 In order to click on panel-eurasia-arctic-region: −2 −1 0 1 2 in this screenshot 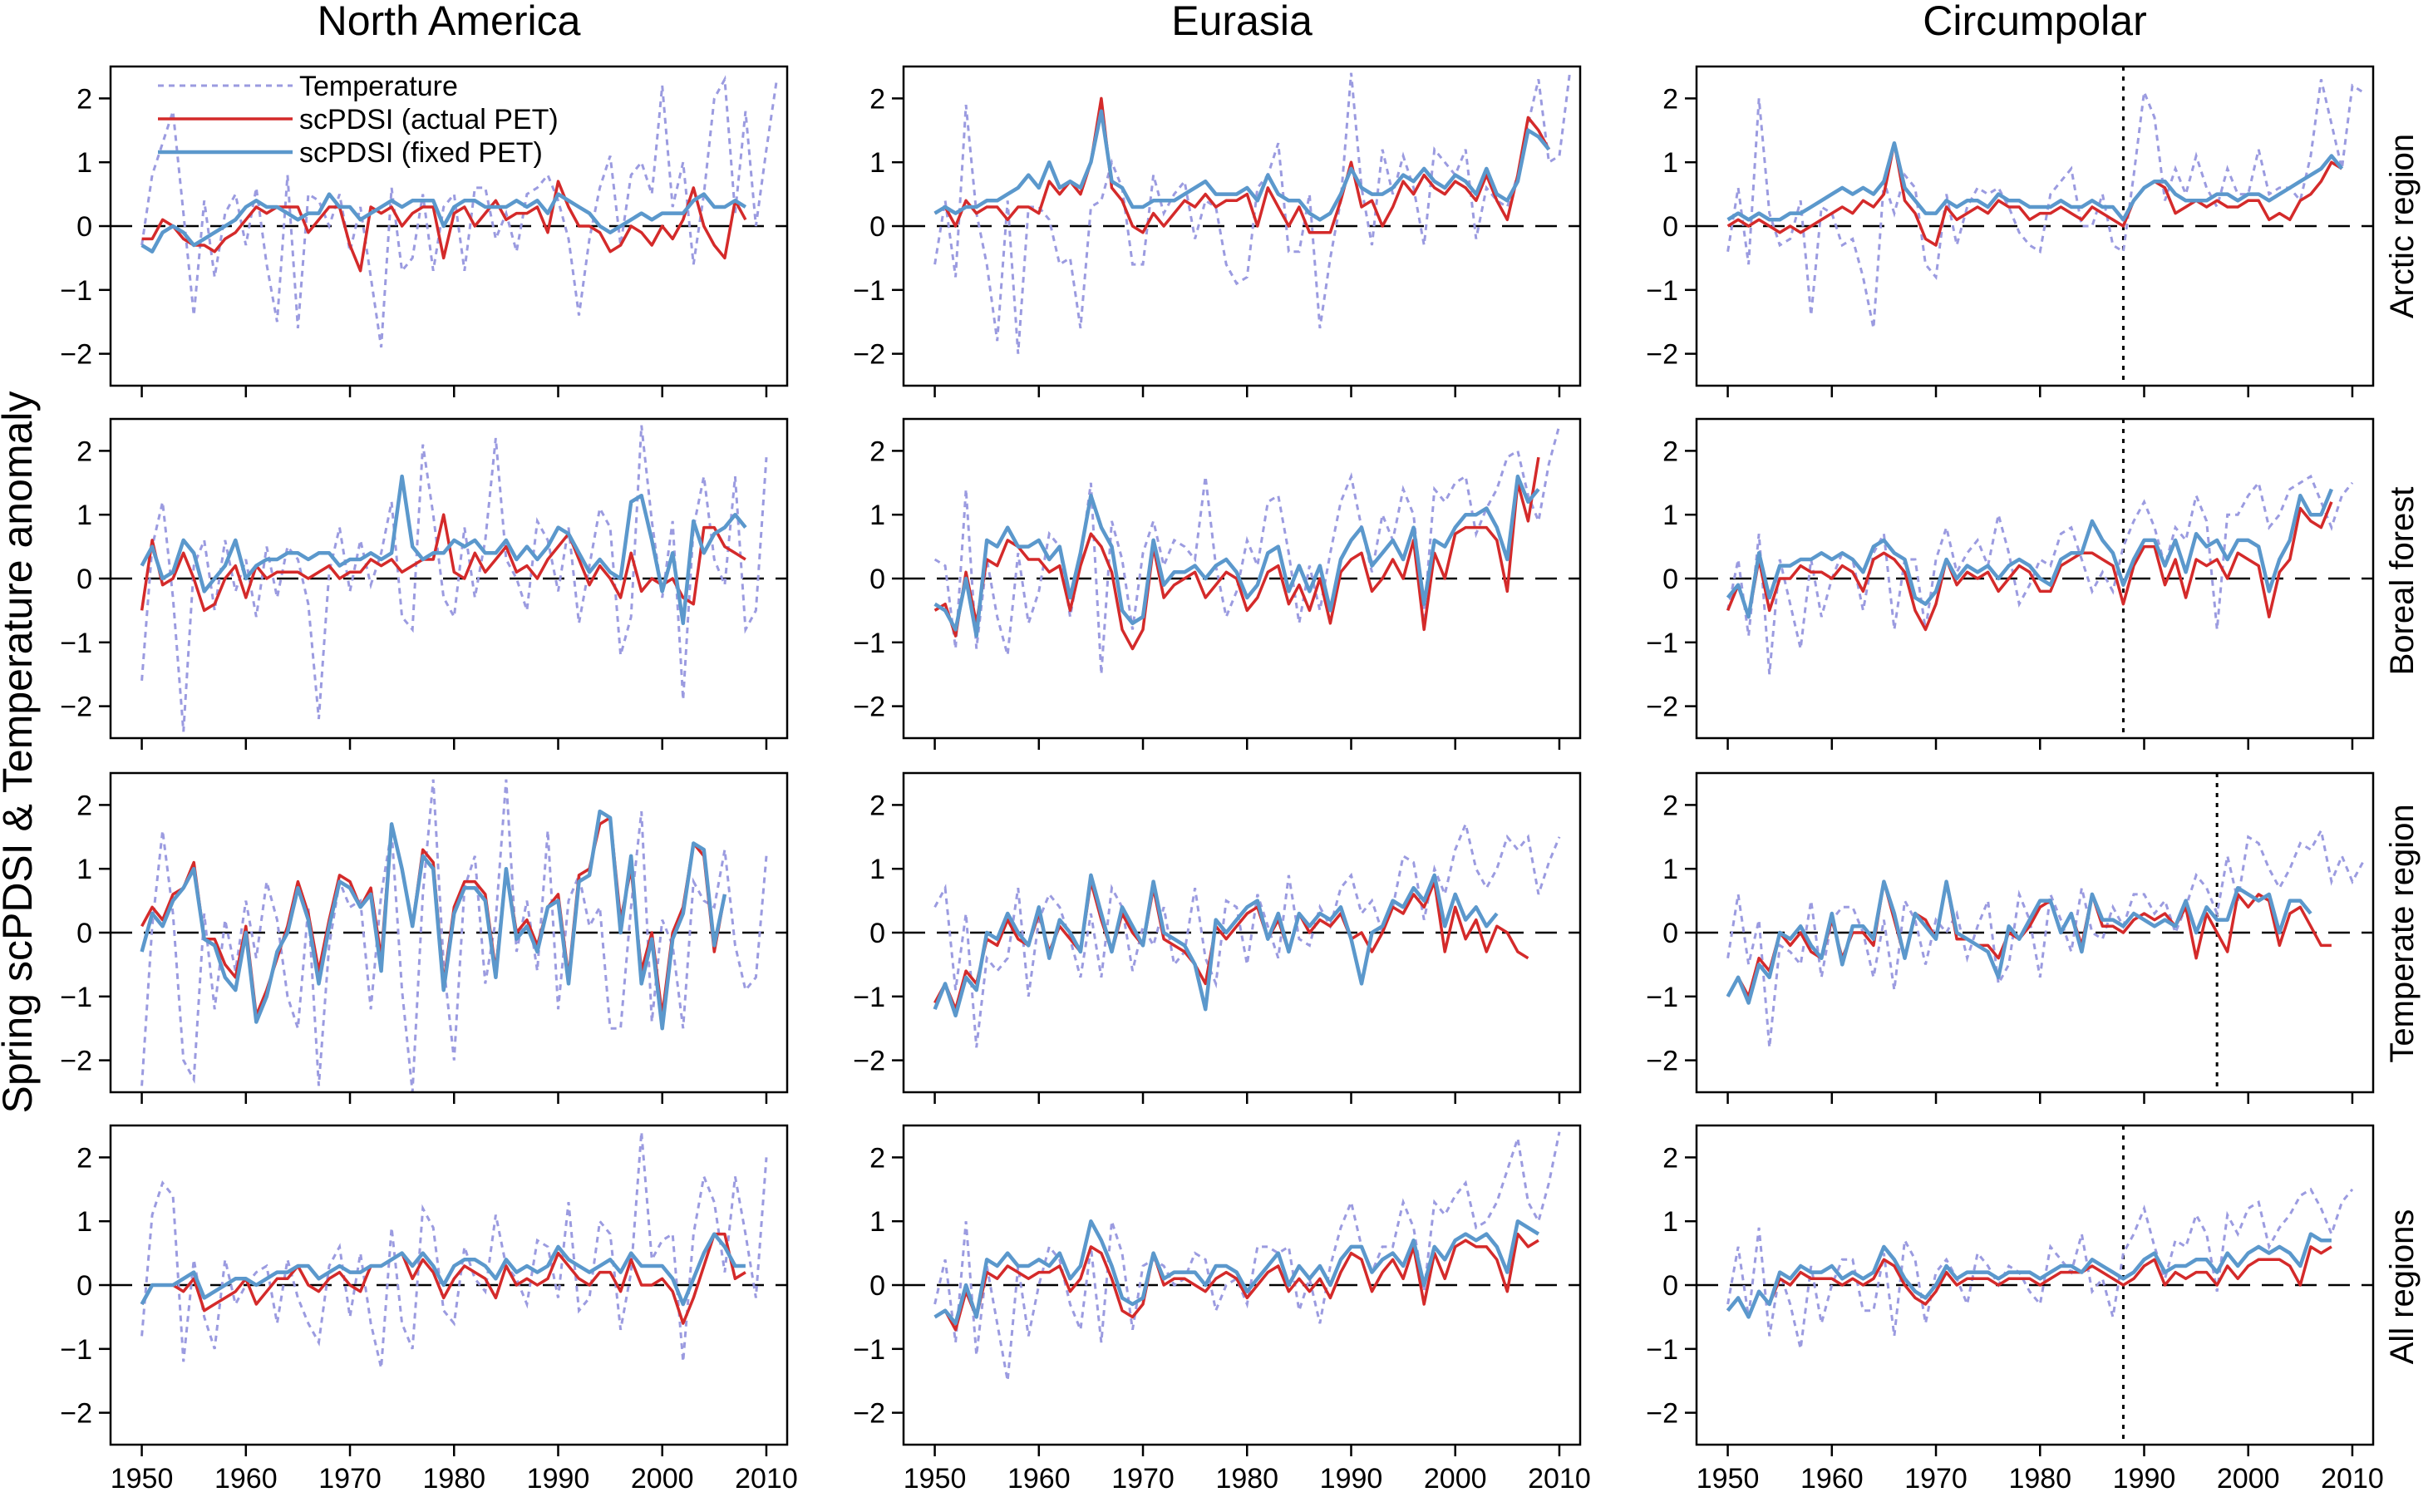, I will do `click(1218, 231)`.